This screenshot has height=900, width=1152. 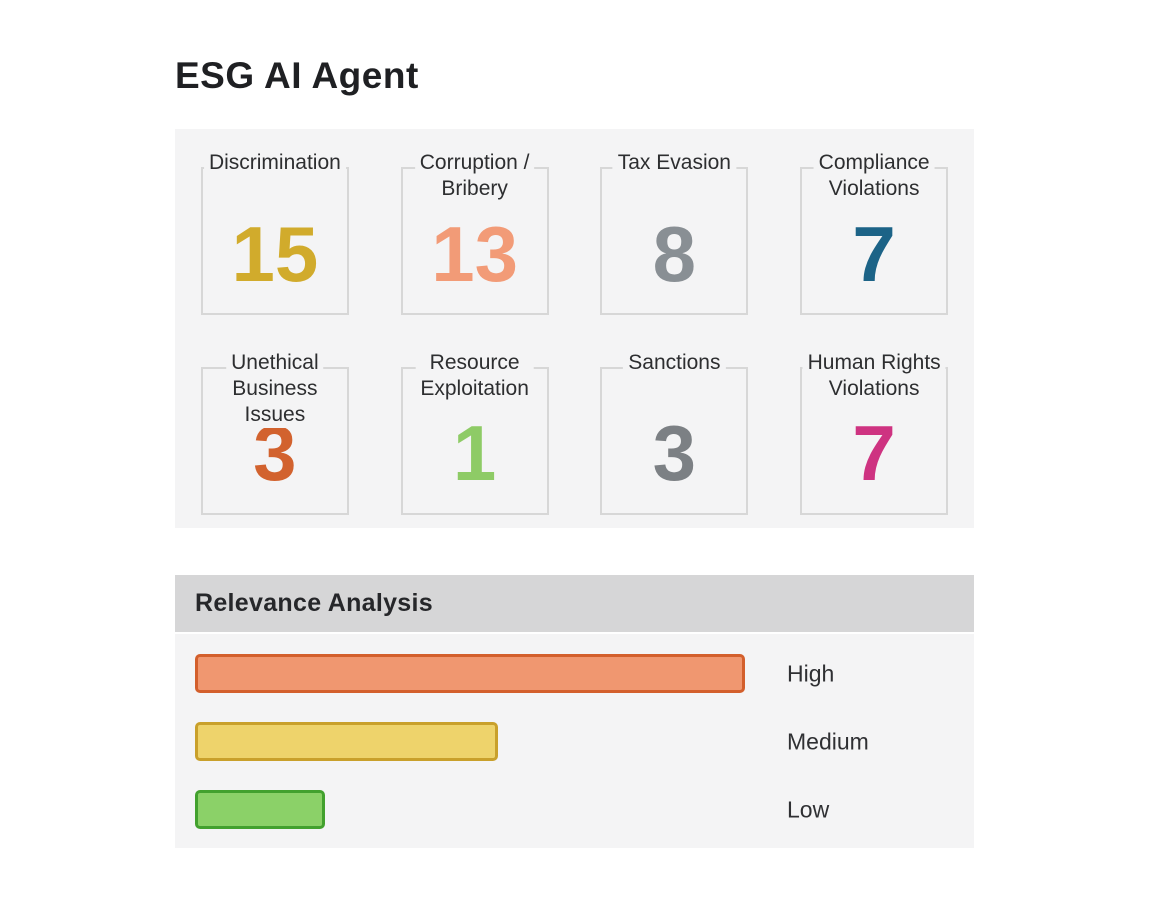 What do you see at coordinates (674, 362) in the screenshot?
I see `metric-label: Sanctions` at bounding box center [674, 362].